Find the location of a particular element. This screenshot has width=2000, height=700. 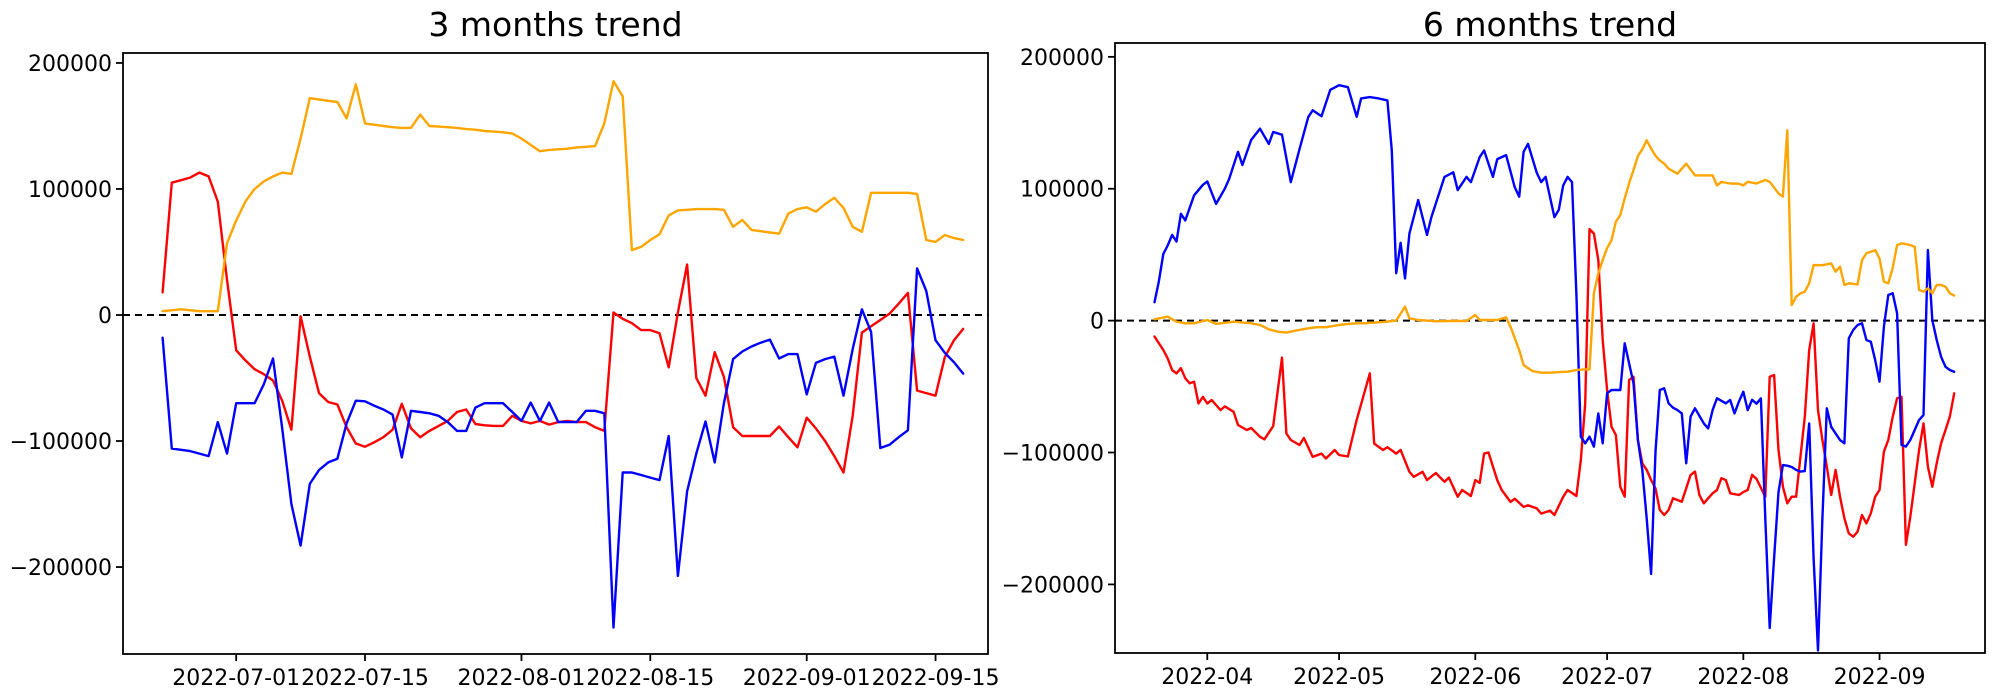

x-tick-label: 2022-09-15 is located at coordinates (936, 678).